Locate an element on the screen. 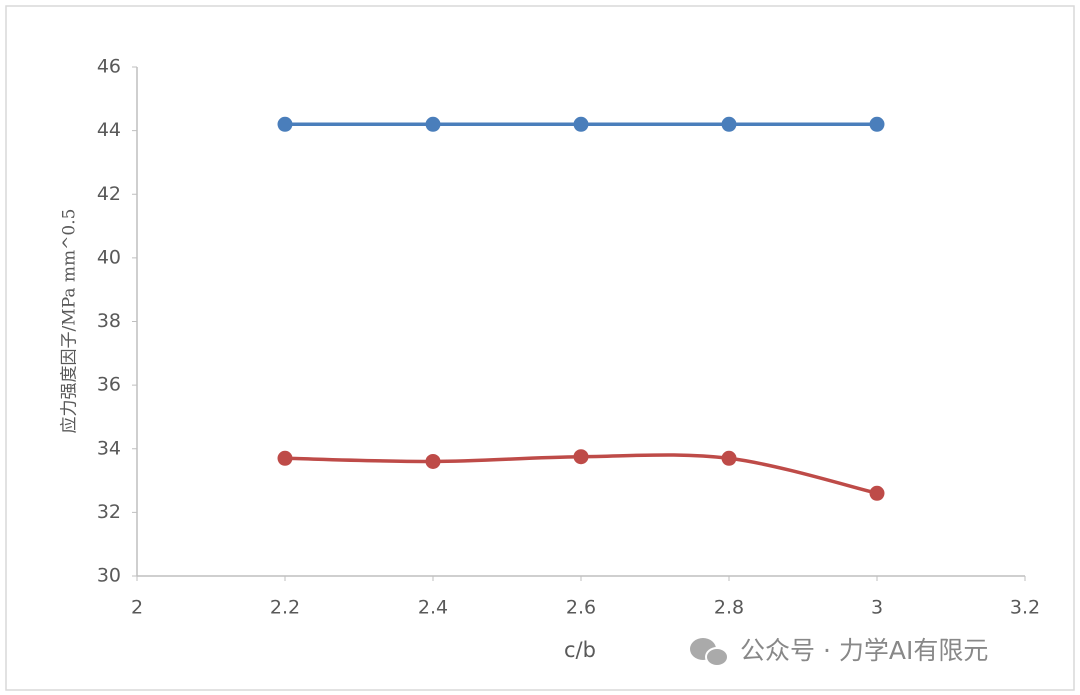  y-tick-label: 34 is located at coordinates (109, 448).